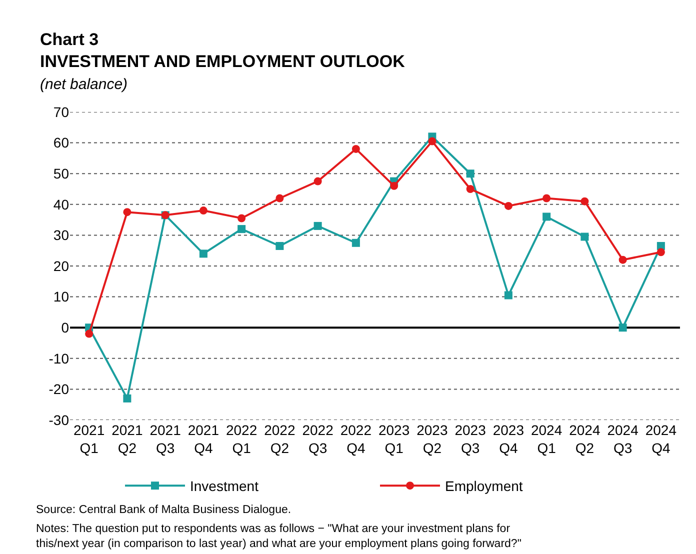 This screenshot has width=696, height=554. I want to click on chart-title: Chart 3, so click(69, 39).